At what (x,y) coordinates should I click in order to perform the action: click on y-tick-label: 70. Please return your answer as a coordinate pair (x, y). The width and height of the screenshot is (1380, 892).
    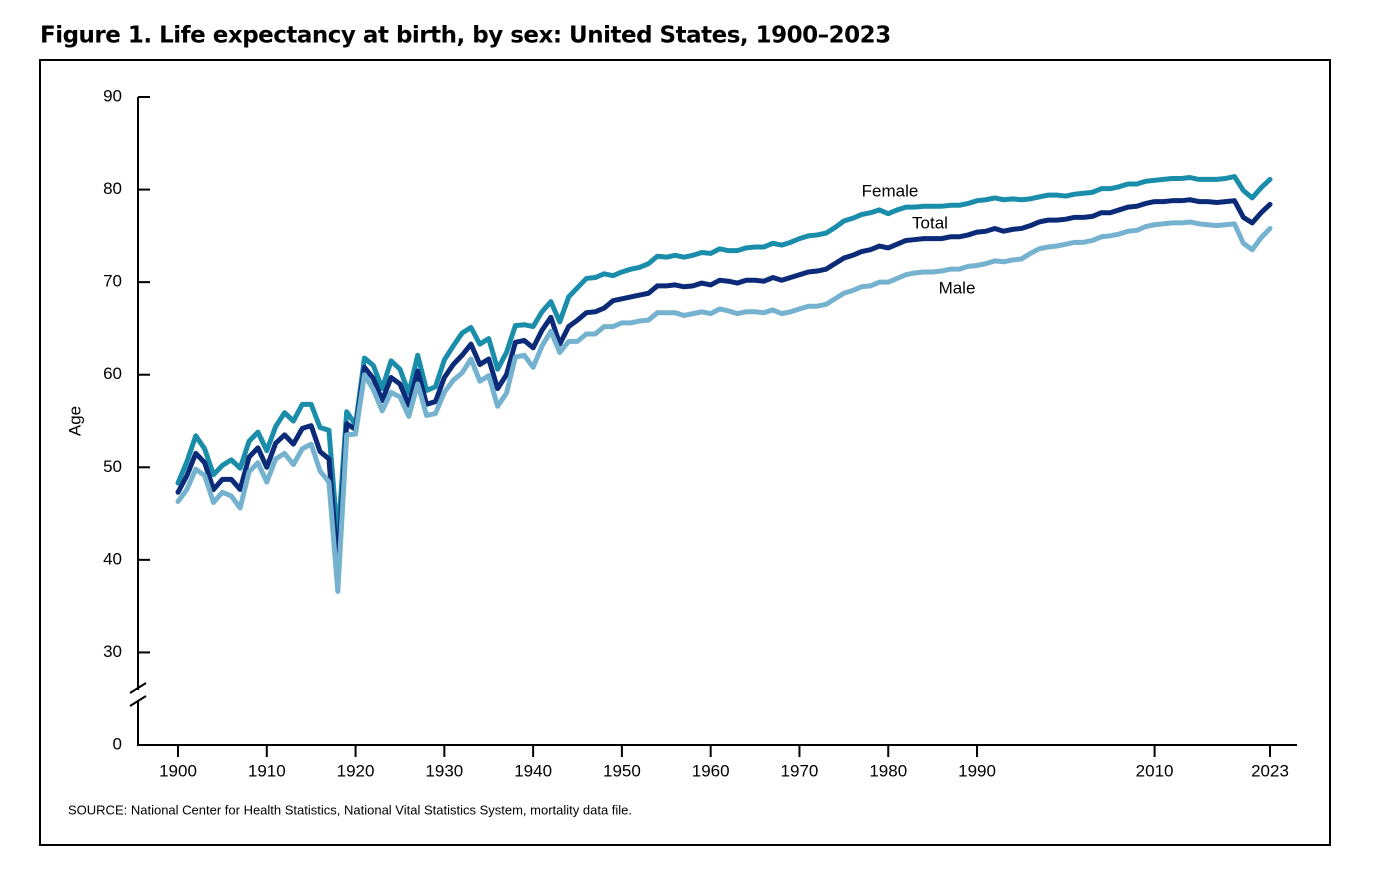
    Looking at the image, I should click on (112, 281).